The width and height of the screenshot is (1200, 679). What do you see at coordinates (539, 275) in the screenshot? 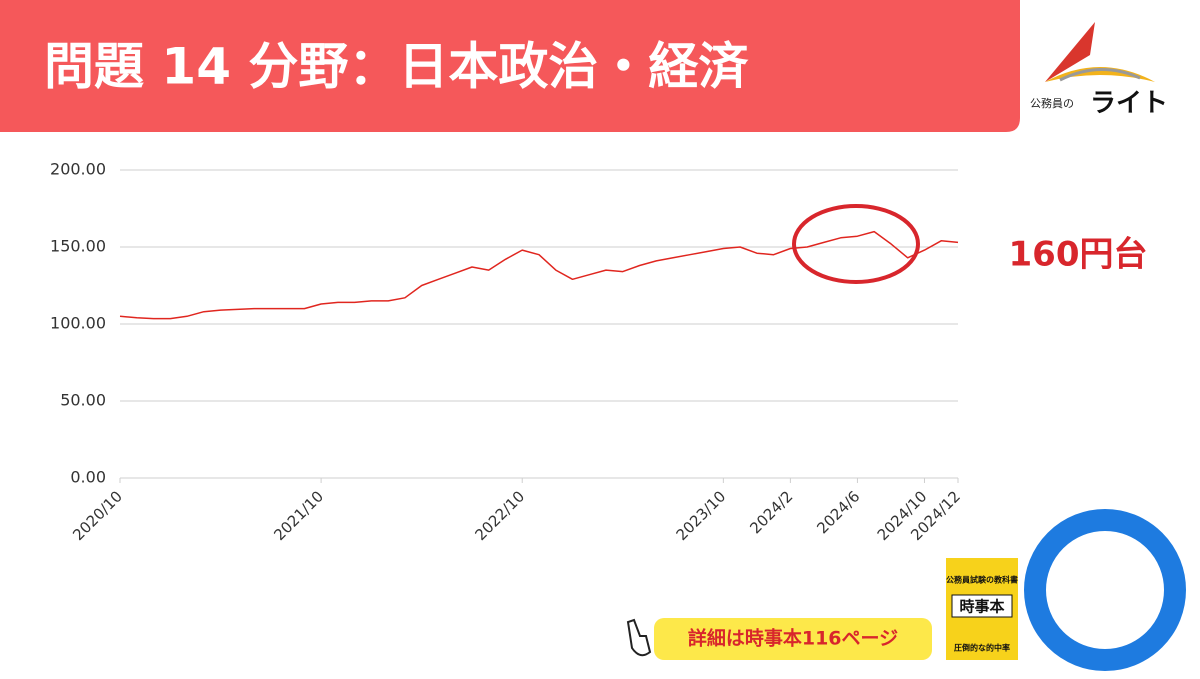
I see `series-line` at bounding box center [539, 275].